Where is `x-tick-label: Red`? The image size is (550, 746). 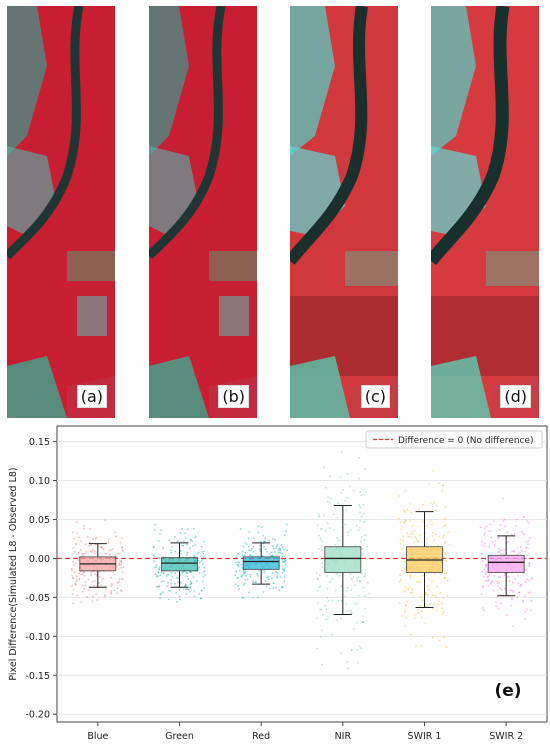 x-tick-label: Red is located at coordinates (261, 736).